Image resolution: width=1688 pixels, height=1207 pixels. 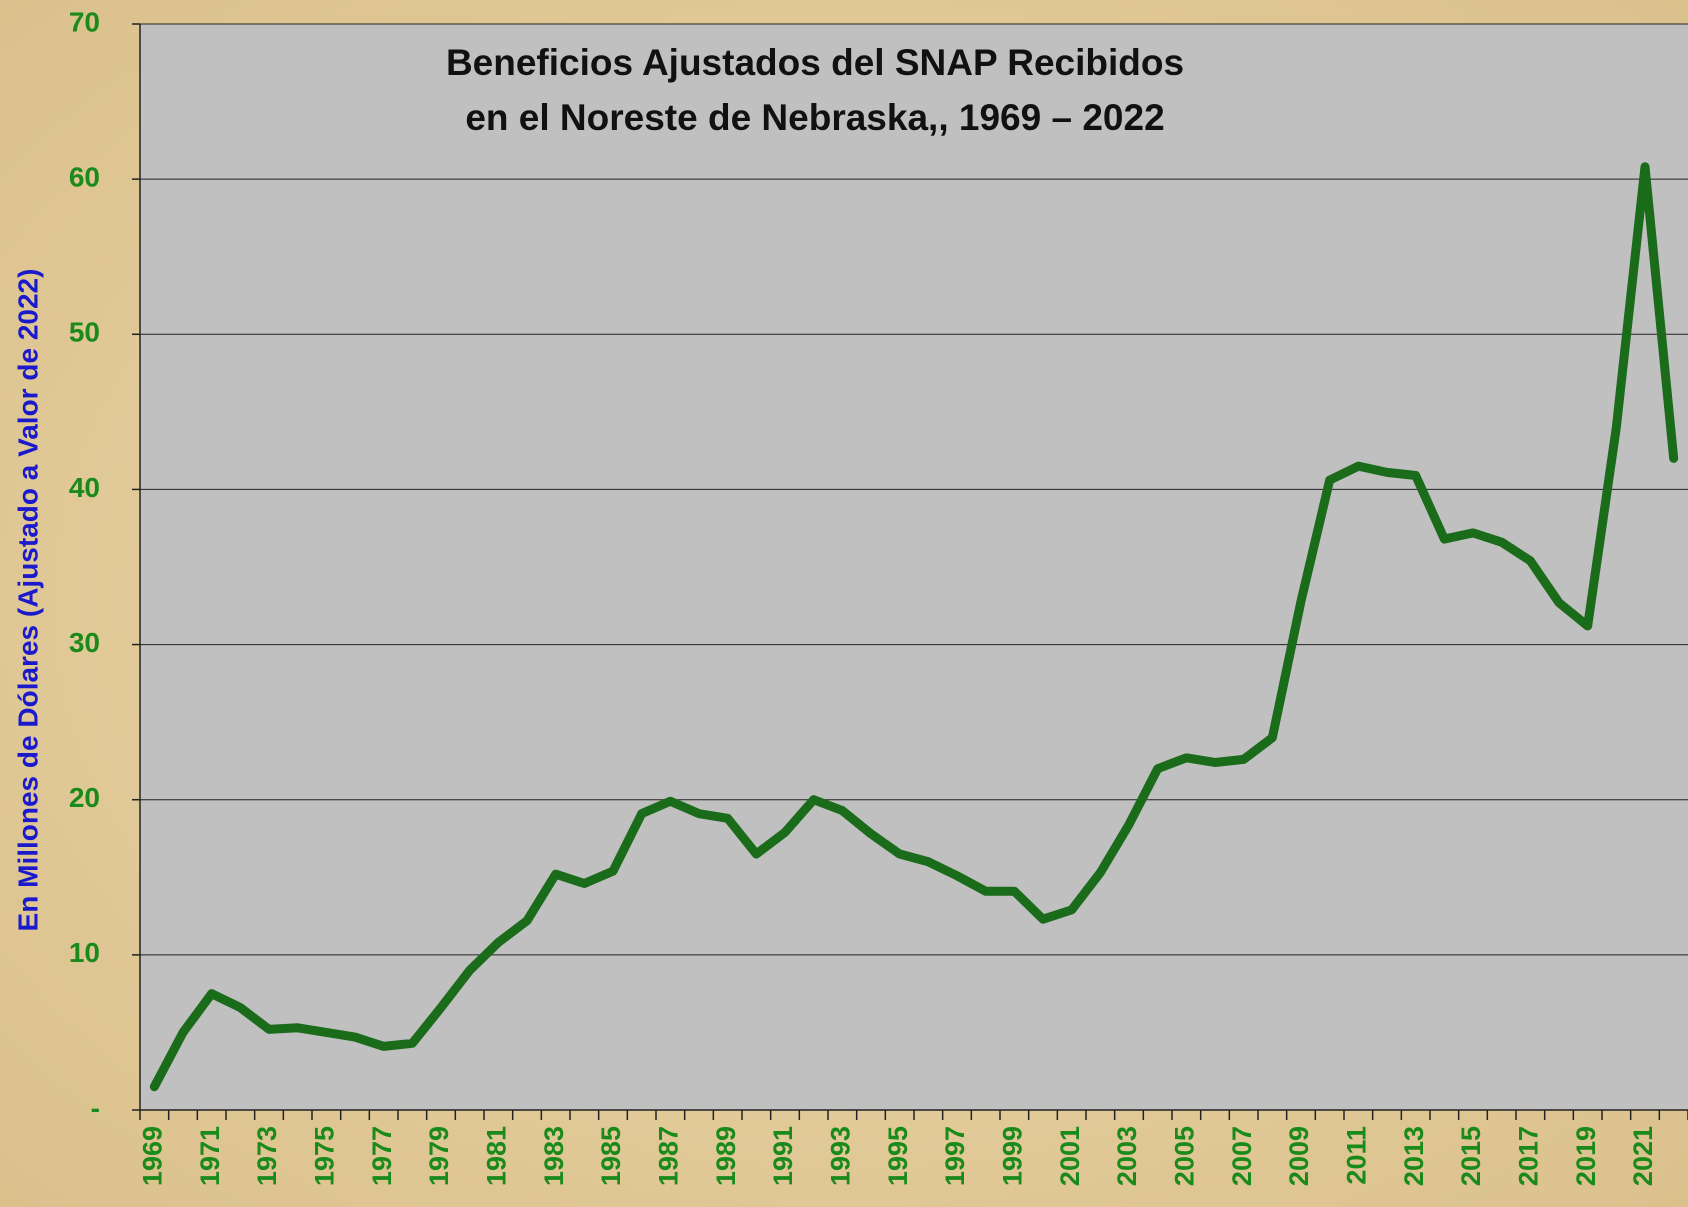 I want to click on x-tick-label: 1997, so click(x=955, y=1156).